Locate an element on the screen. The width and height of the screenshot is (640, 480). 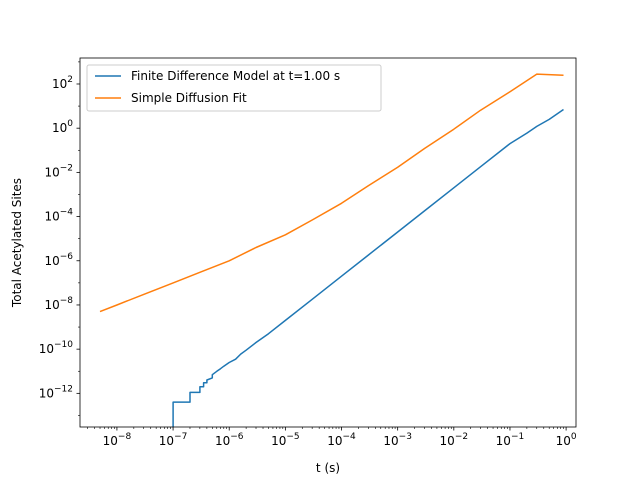
x-axis-label: t (s) is located at coordinates (328, 468).